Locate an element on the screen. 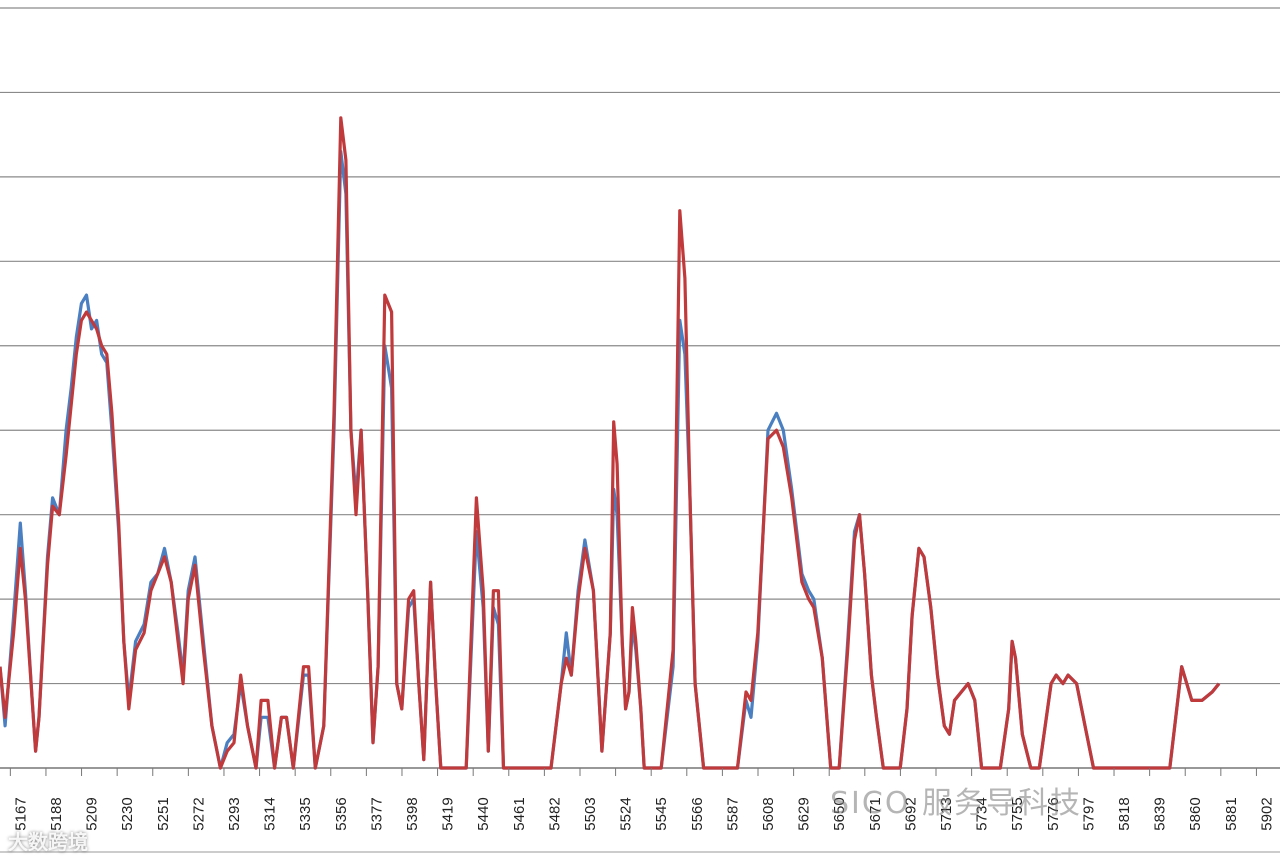 This screenshot has width=1280, height=861. watermark-bottom-left: 大数跨境 is located at coordinates (48, 842).